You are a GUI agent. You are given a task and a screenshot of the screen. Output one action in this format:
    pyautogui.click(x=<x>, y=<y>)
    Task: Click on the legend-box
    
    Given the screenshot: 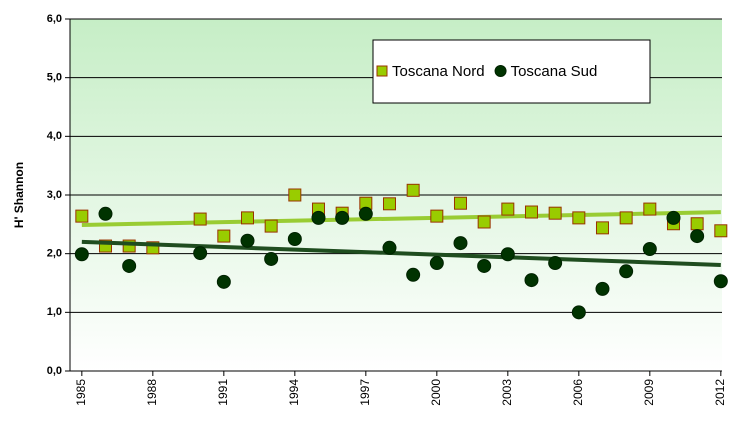 What is the action you would take?
    pyautogui.click(x=511, y=71)
    